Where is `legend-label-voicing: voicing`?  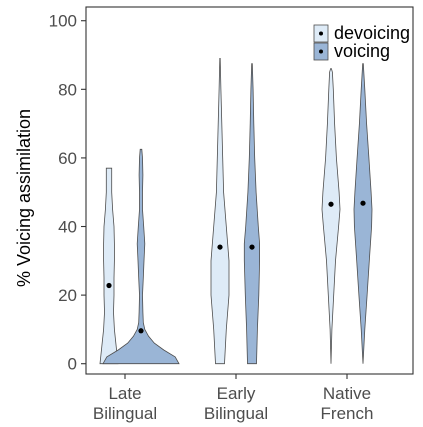 legend-label-voicing: voicing is located at coordinates (362, 51).